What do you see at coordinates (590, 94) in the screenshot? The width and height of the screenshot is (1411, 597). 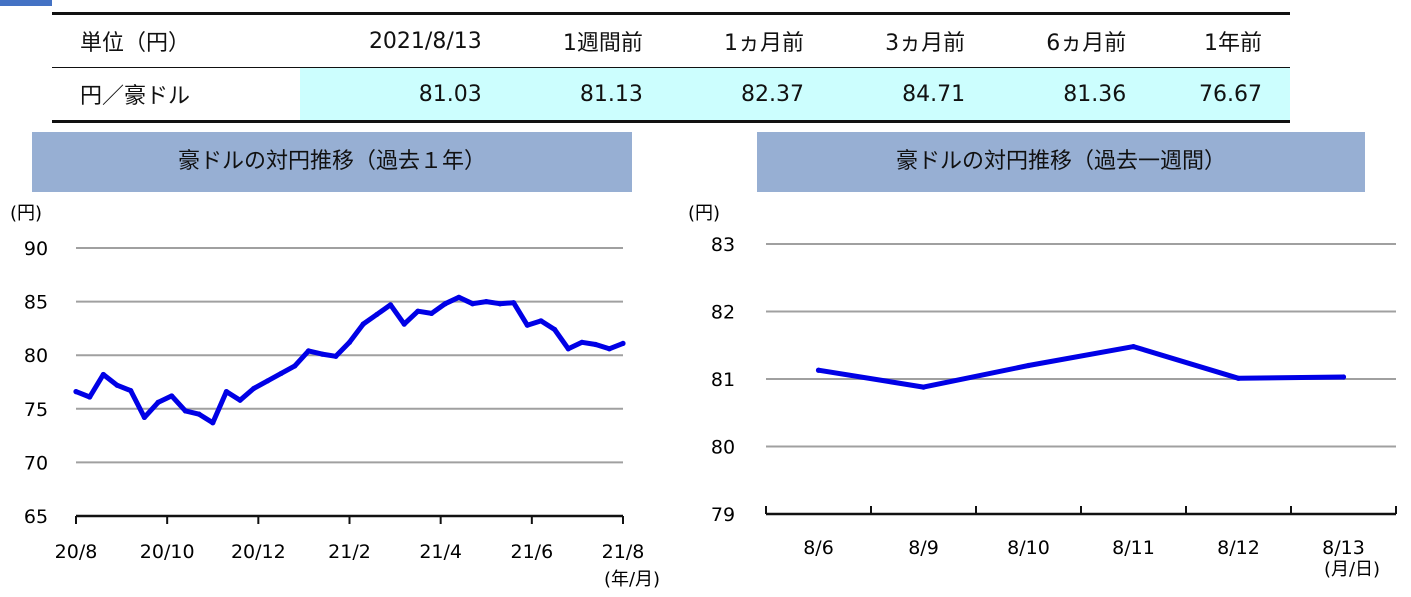 I see `value-1w: 81.13` at bounding box center [590, 94].